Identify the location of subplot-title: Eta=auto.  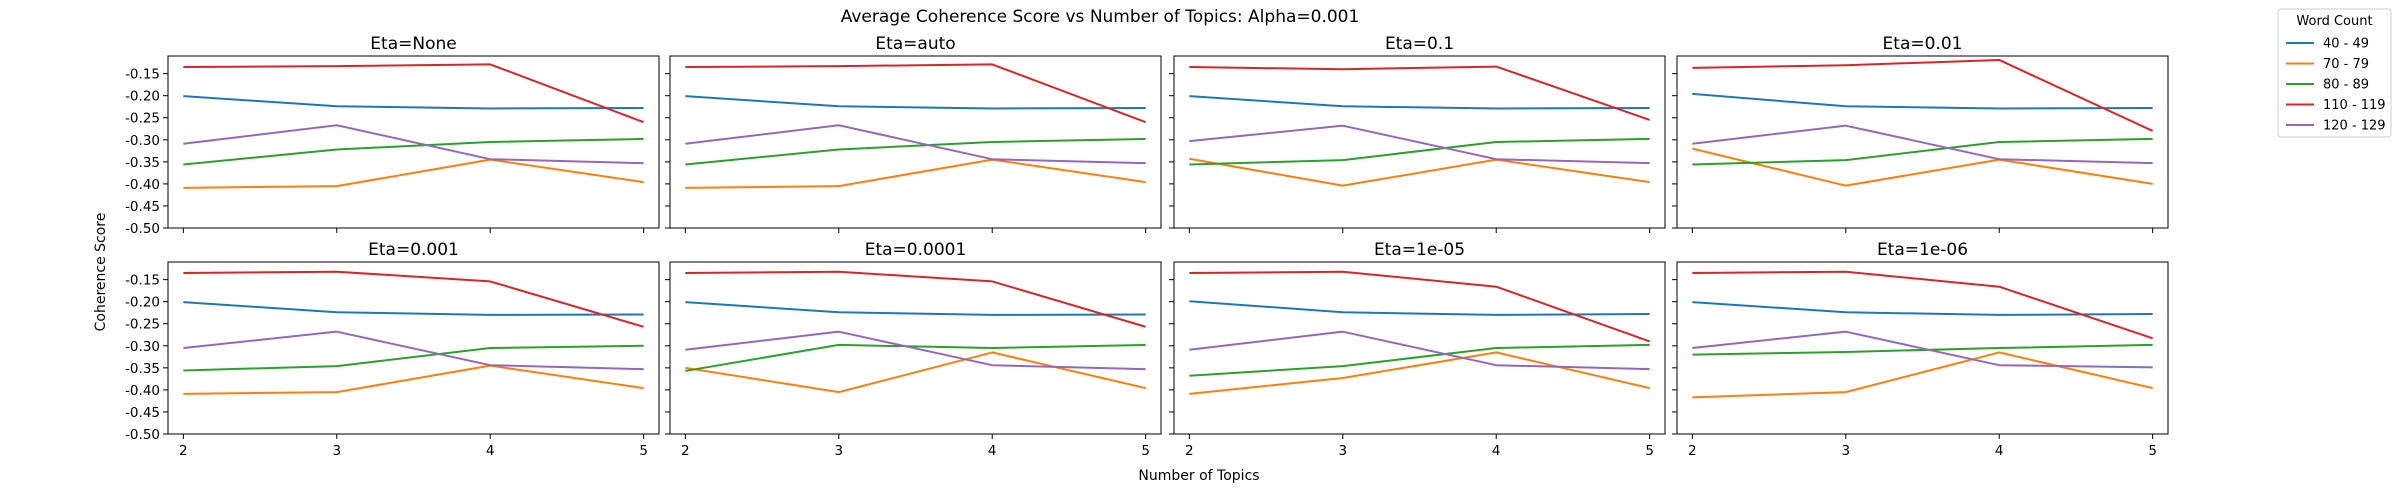
(915, 44).